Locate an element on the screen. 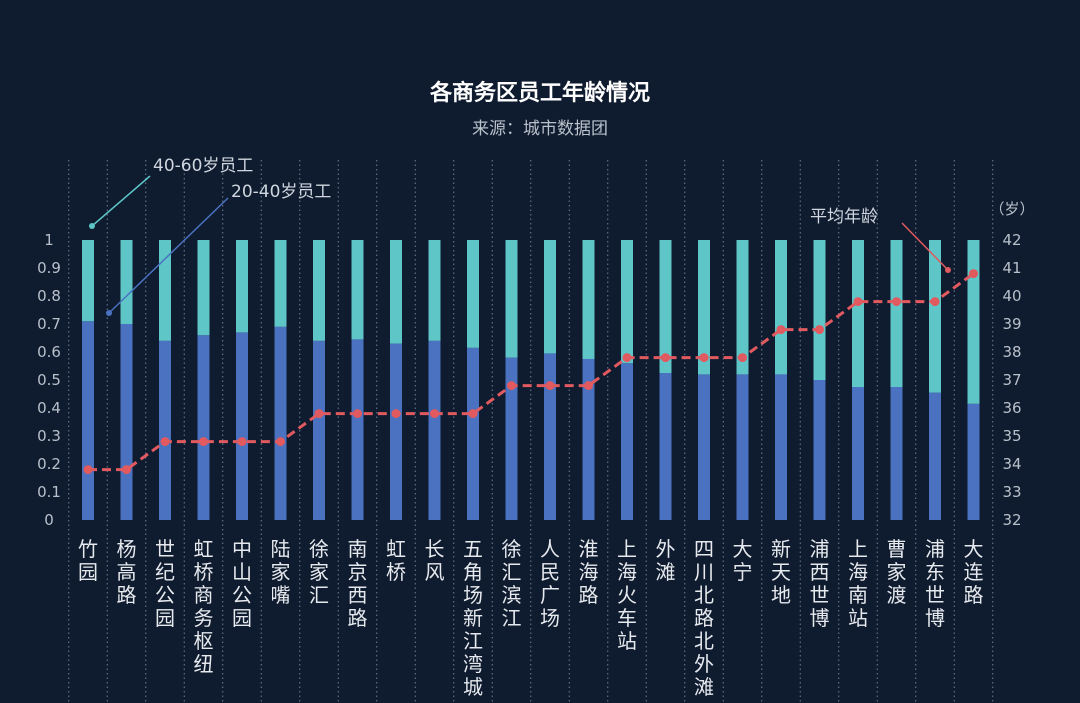 The image size is (1080, 703). annotation-dot-avg is located at coordinates (948, 270).